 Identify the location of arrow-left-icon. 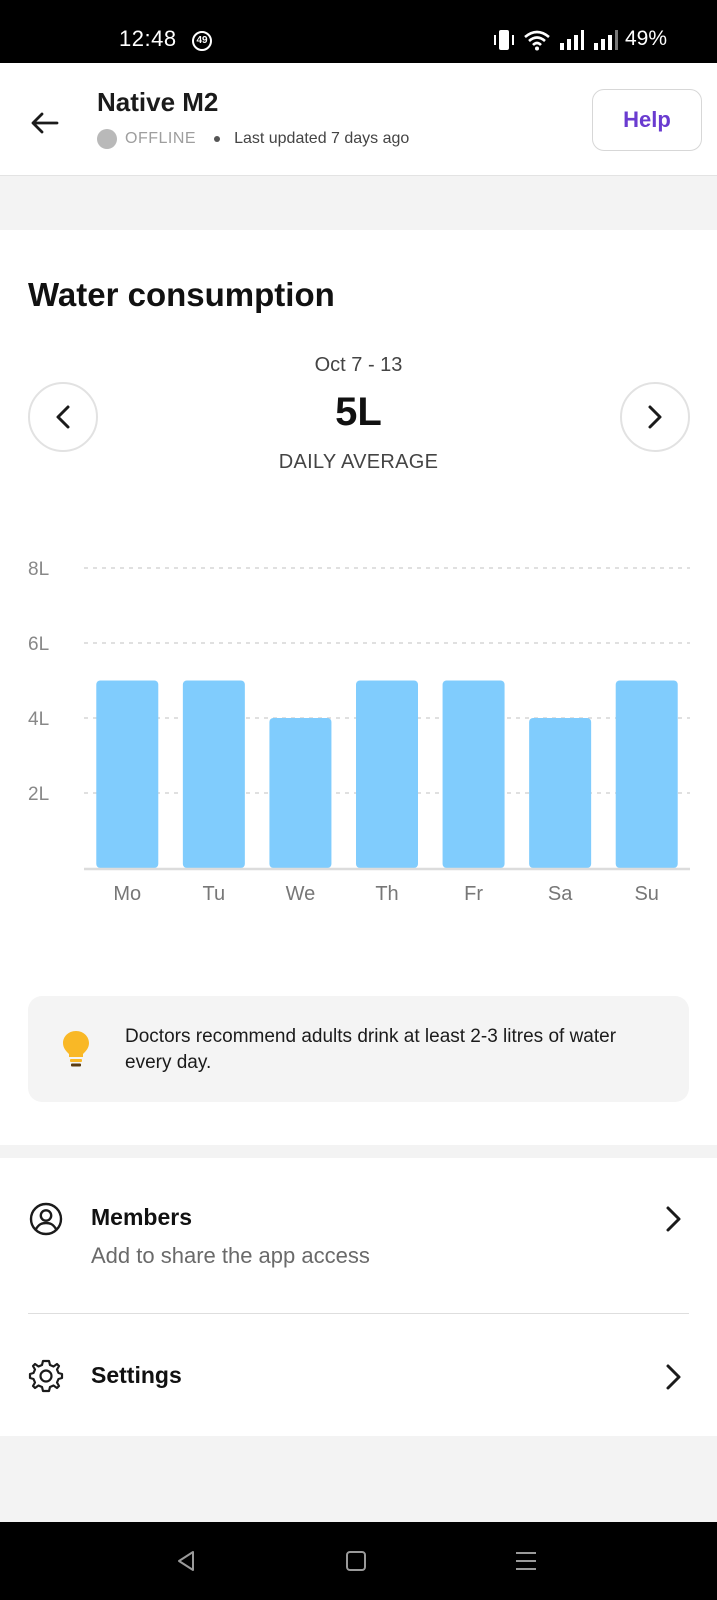
(45, 123).